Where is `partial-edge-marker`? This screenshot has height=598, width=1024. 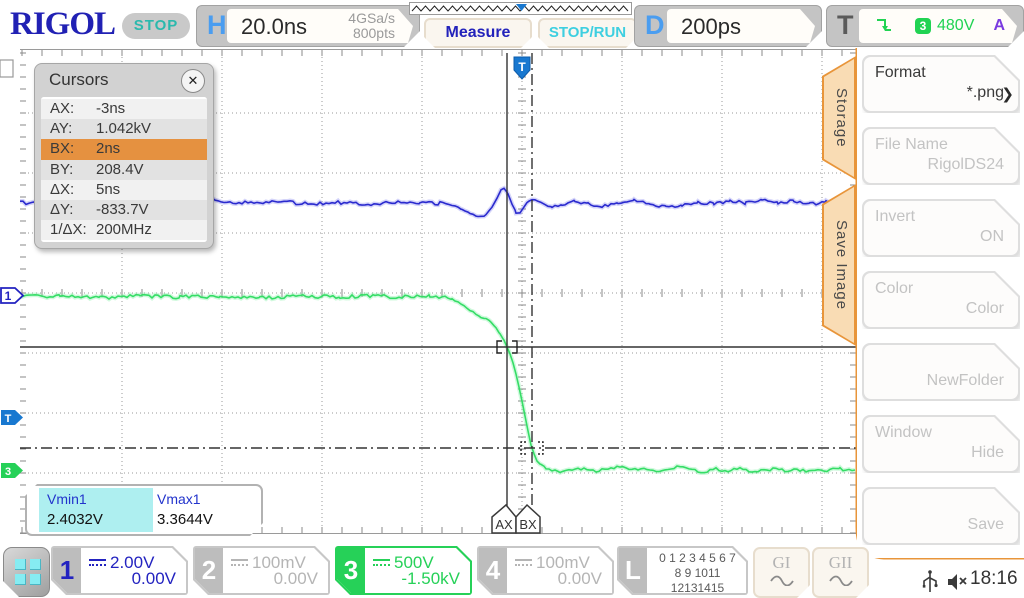
partial-edge-marker is located at coordinates (7, 68).